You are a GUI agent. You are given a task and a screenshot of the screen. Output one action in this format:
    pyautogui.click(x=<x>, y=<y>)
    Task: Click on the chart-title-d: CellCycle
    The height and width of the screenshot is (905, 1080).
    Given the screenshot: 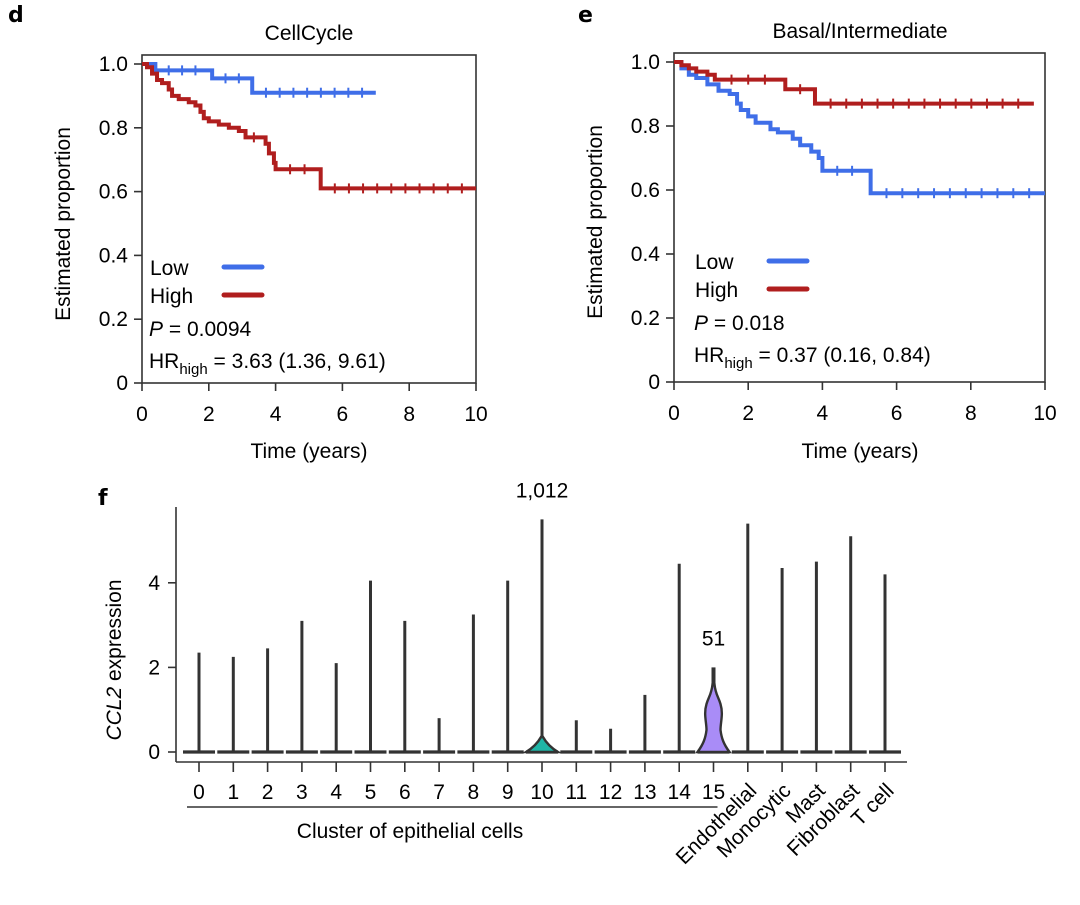 What is the action you would take?
    pyautogui.click(x=309, y=33)
    